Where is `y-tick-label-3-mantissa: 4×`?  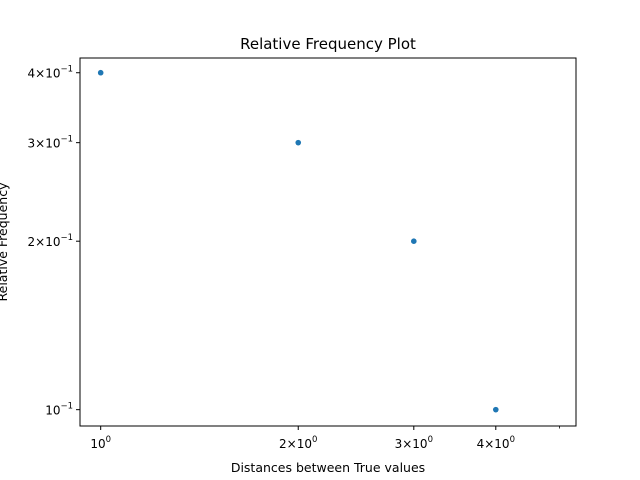
y-tick-label-3-mantissa: 4× is located at coordinates (36, 74).